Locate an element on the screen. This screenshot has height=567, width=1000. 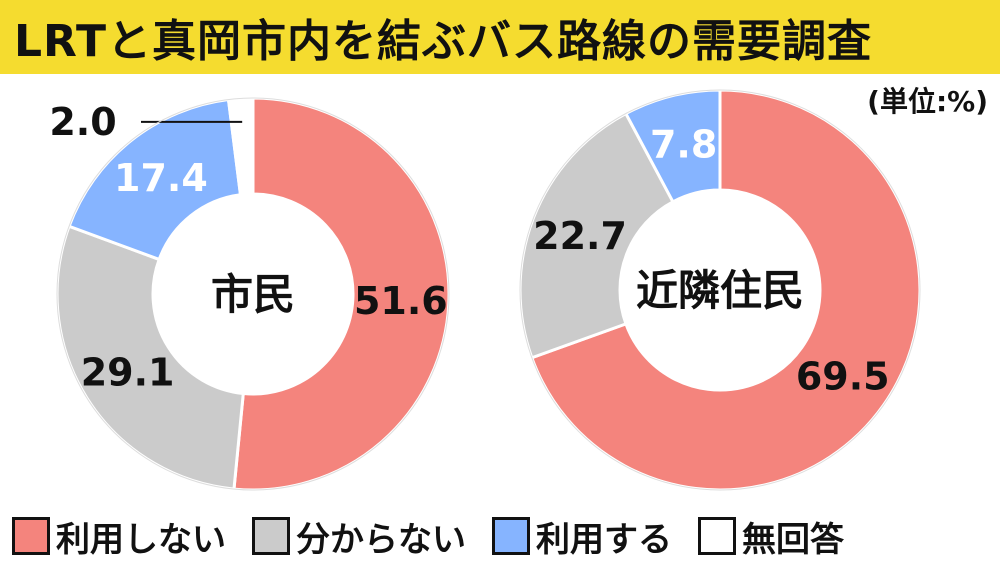
slice-value-label: 22.7 is located at coordinates (580, 236).